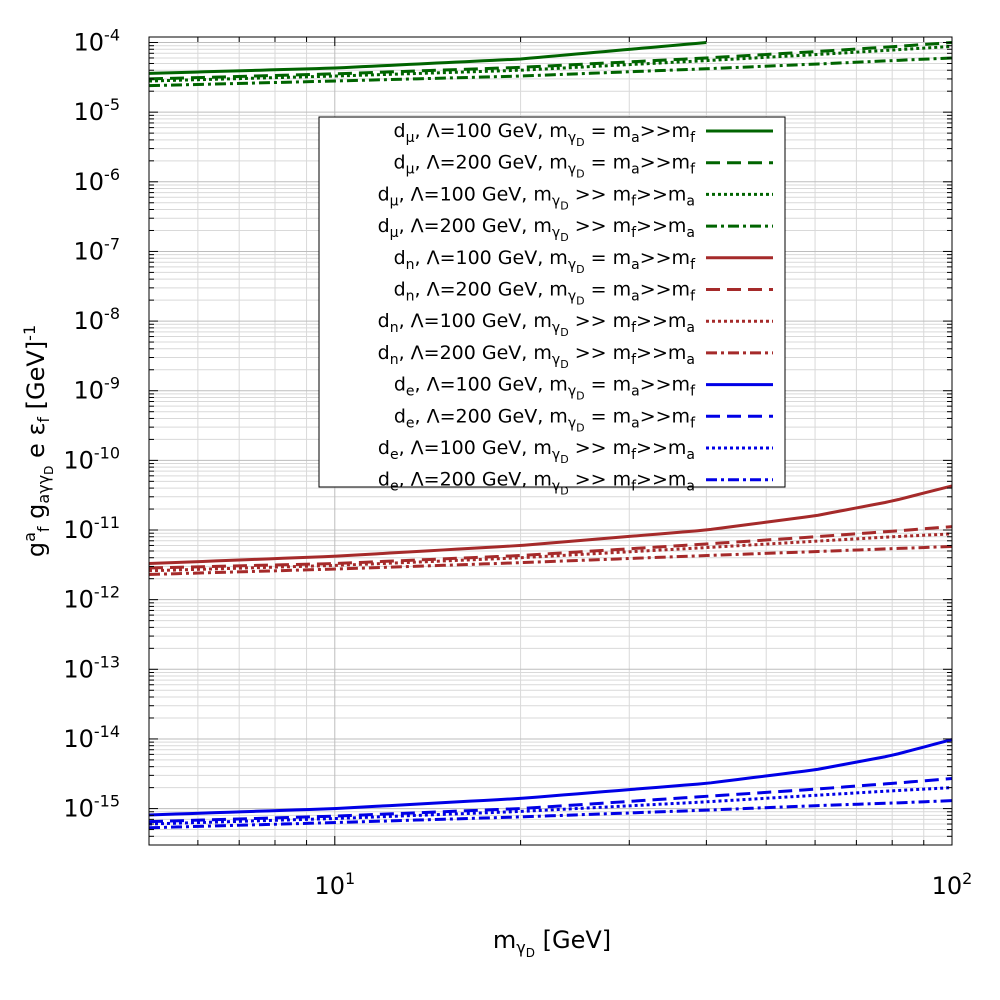 The width and height of the screenshot is (1000, 1000). I want to click on y-tick-label: 10⁻¹⁰, so click(91, 458).